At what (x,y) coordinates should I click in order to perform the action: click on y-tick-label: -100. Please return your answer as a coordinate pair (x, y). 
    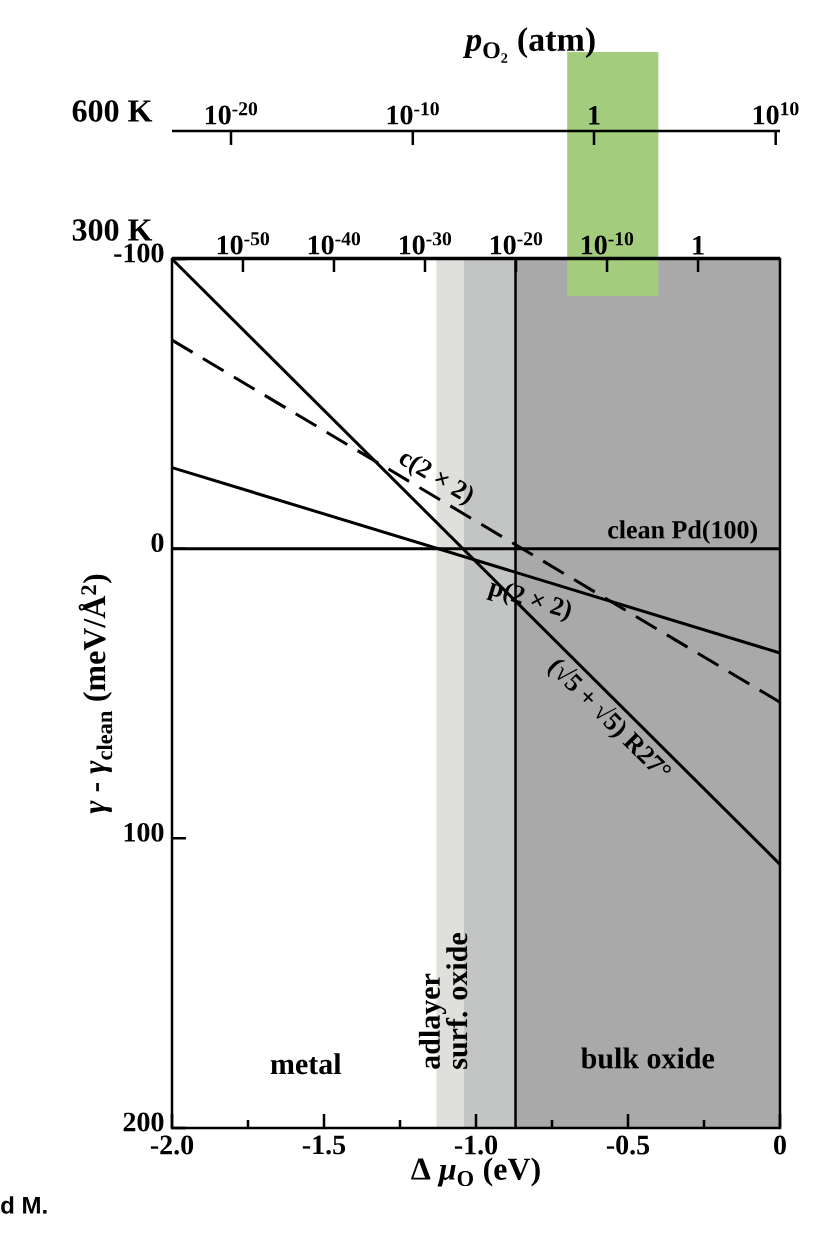
    Looking at the image, I should click on (139, 253).